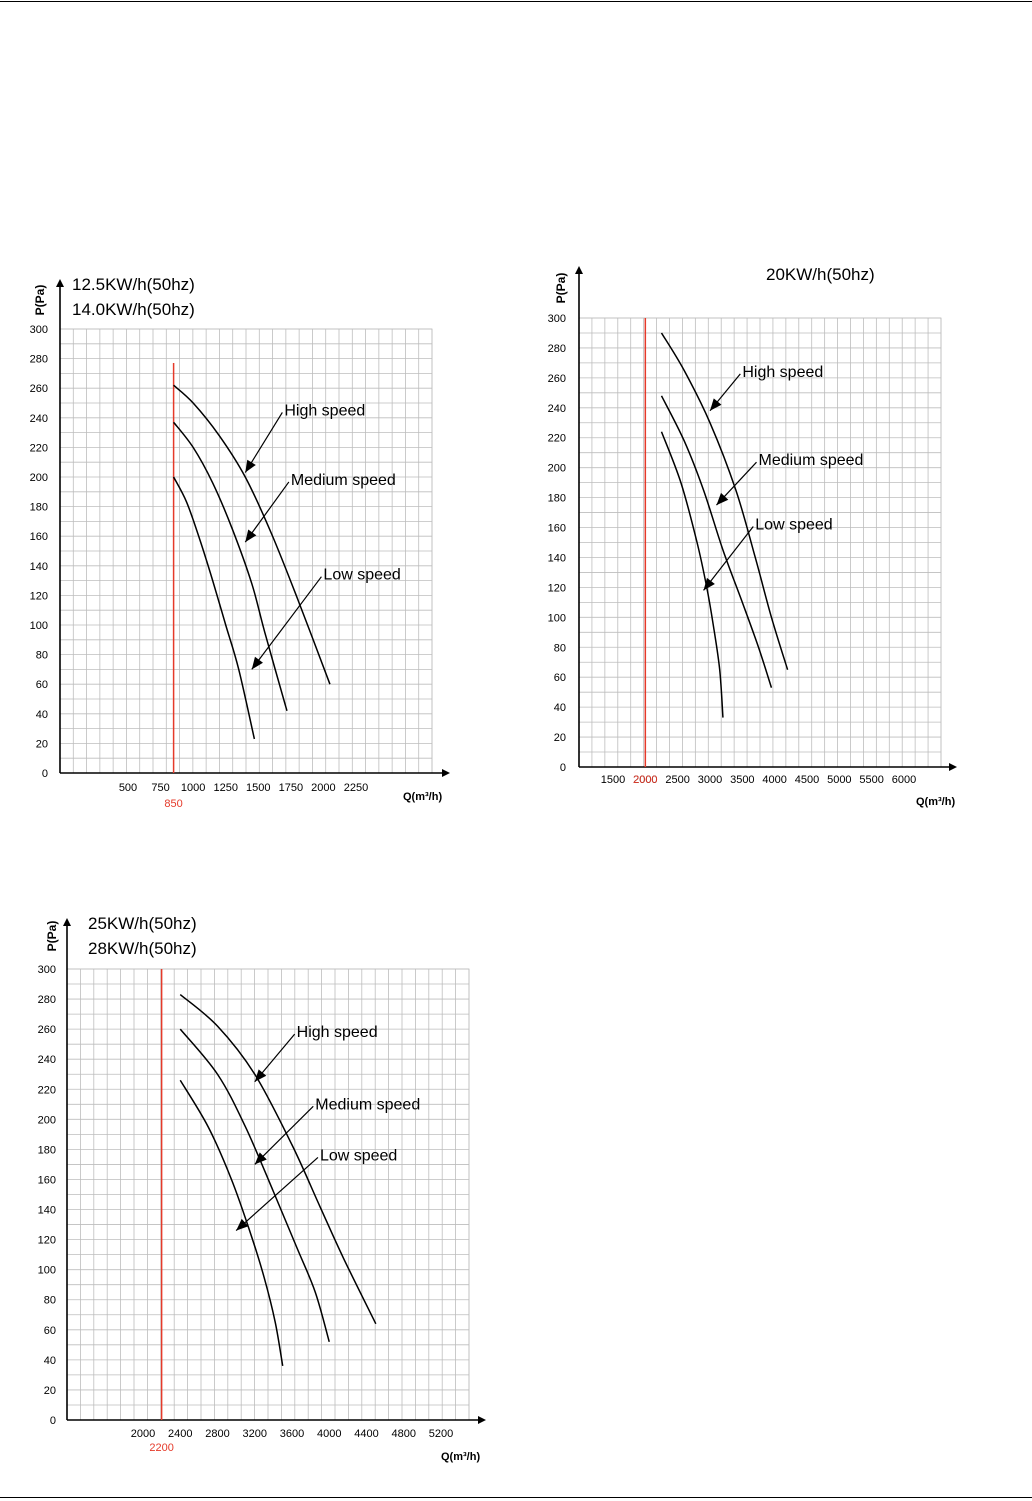  I want to click on x-tick-label: 3000, so click(710, 780).